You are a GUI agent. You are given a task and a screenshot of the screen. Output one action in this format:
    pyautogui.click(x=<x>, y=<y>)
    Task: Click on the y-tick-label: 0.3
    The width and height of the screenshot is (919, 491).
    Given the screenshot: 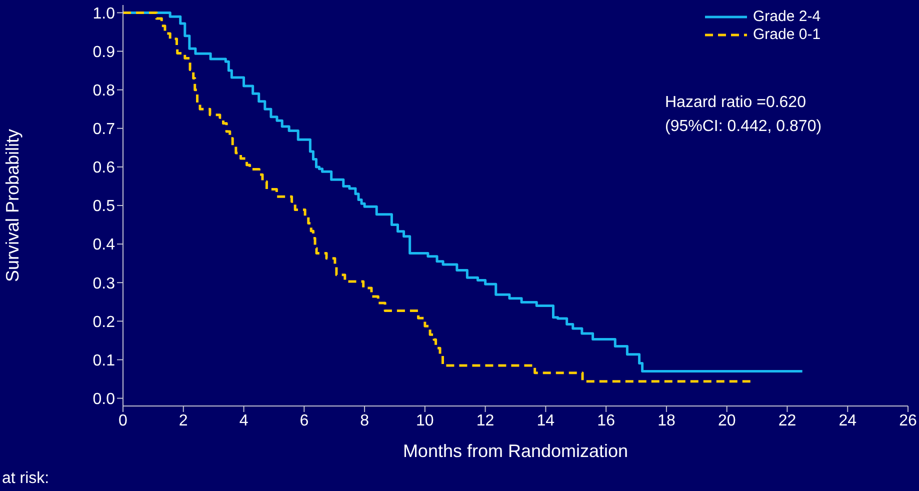 What is the action you would take?
    pyautogui.click(x=104, y=283)
    